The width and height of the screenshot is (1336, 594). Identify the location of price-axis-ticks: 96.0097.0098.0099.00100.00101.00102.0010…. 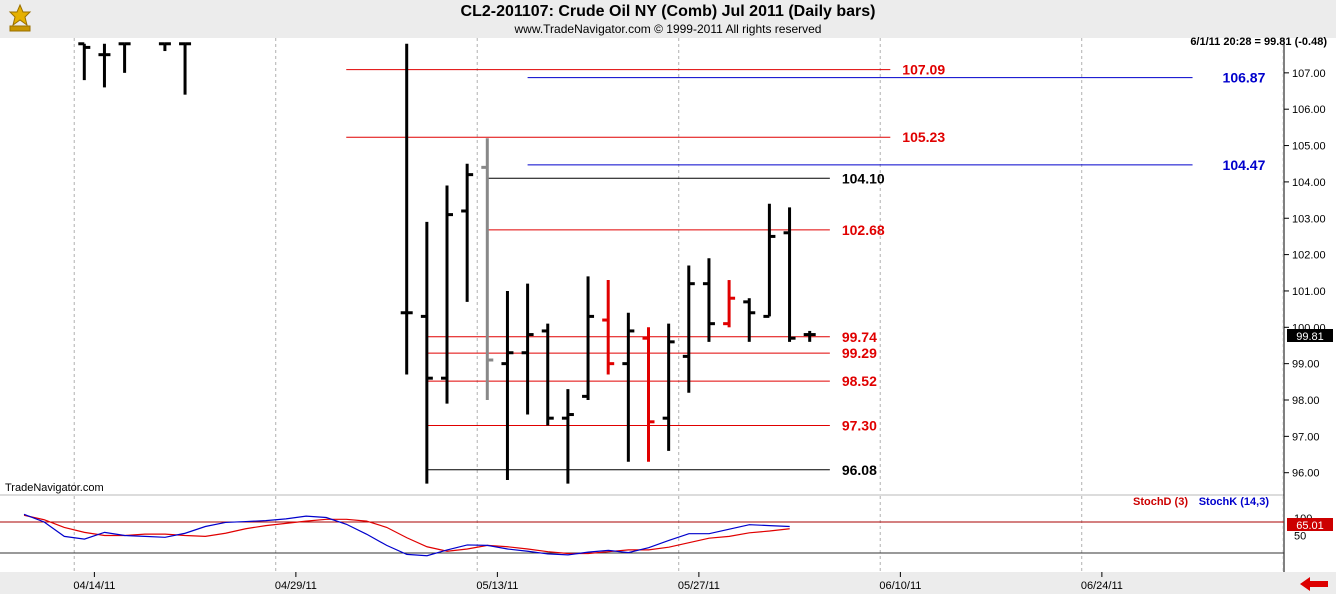
(1305, 274).